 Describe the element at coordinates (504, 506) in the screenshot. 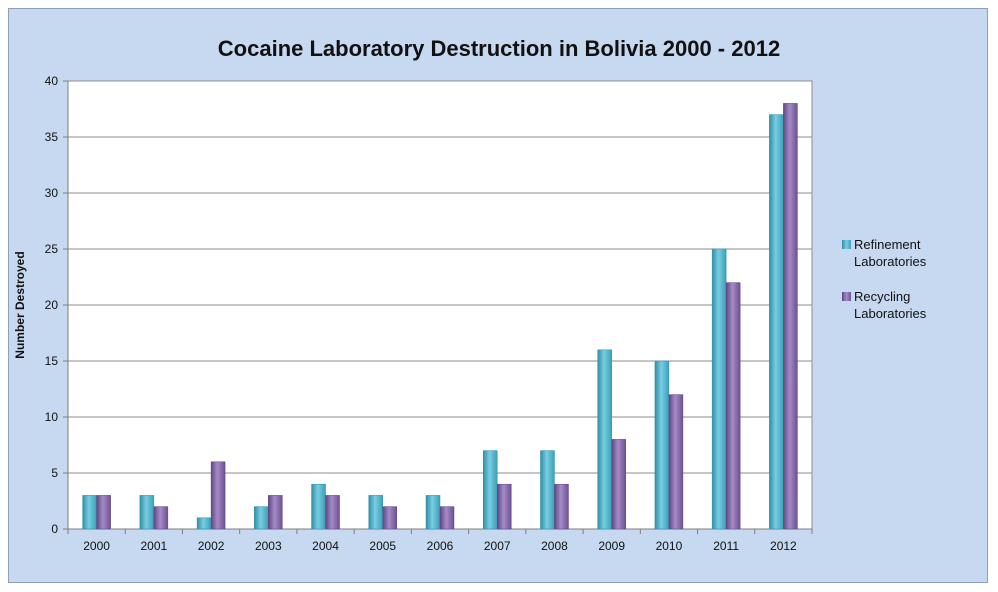

I see `bar-recycling-2007` at that location.